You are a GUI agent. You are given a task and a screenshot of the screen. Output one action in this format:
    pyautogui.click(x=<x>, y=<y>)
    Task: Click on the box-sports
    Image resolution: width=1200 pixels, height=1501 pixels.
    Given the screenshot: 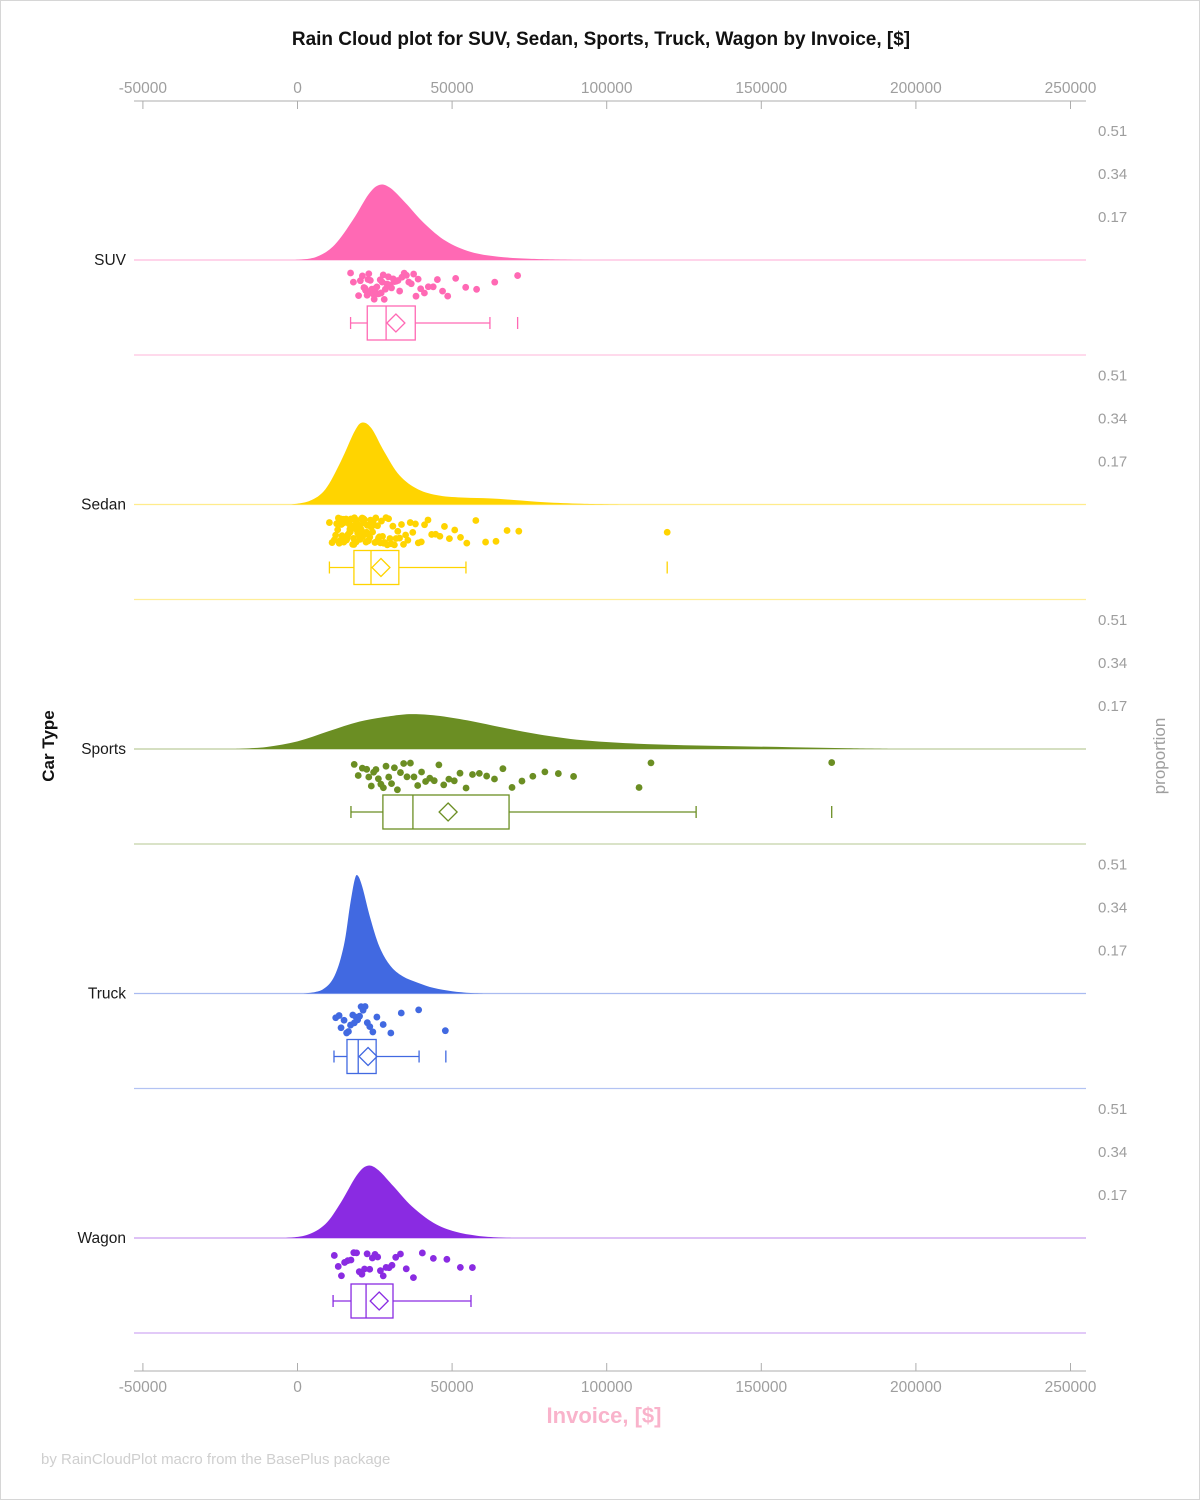 What is the action you would take?
    pyautogui.click(x=446, y=812)
    